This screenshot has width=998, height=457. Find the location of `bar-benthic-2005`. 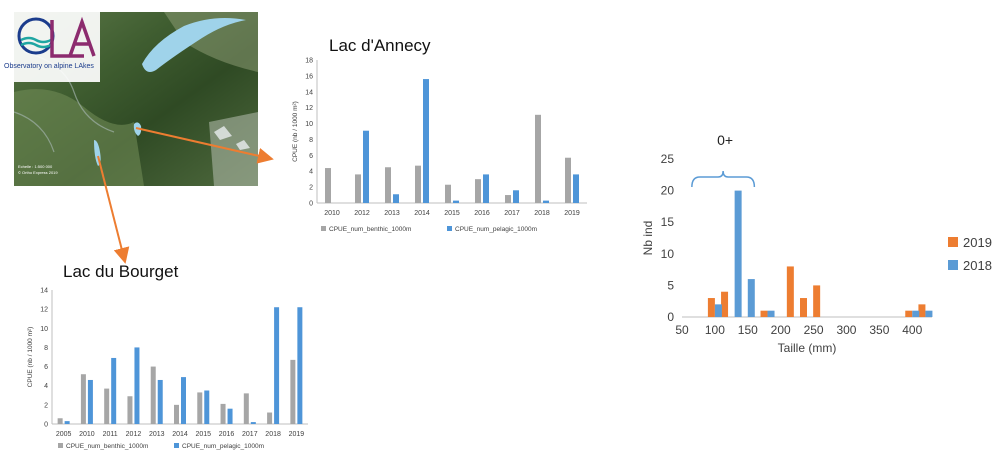

bar-benthic-2005 is located at coordinates (60, 421).